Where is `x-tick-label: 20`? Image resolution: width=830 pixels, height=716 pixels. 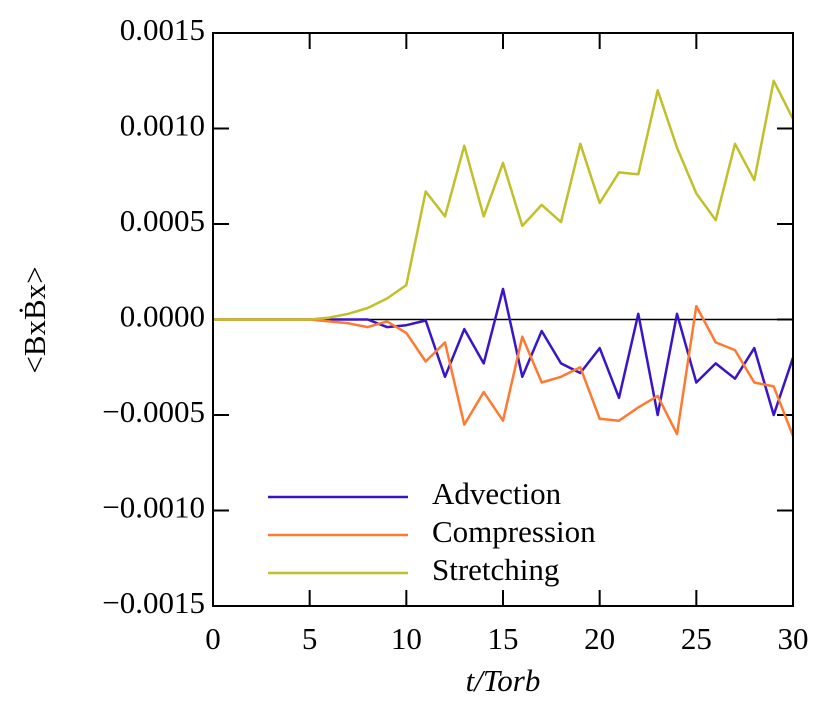
x-tick-label: 20 is located at coordinates (599, 638).